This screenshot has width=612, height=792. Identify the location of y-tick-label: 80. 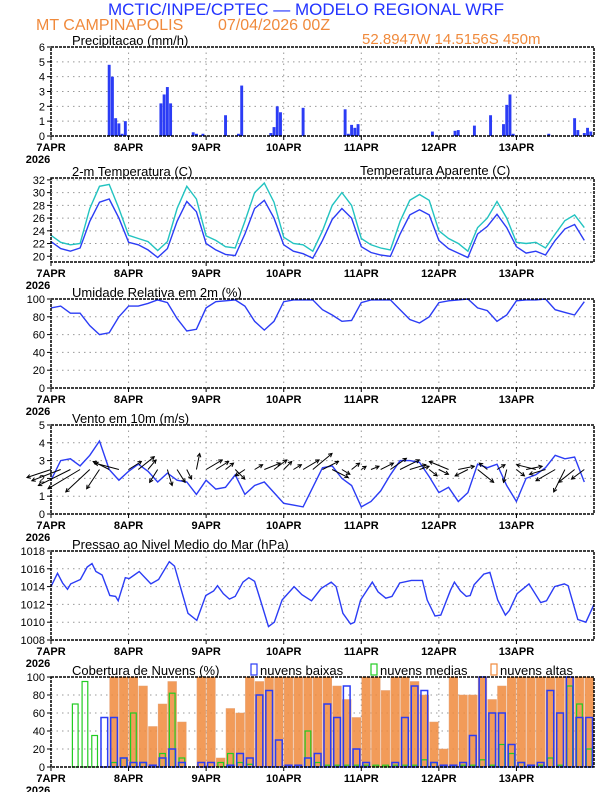
(39, 696).